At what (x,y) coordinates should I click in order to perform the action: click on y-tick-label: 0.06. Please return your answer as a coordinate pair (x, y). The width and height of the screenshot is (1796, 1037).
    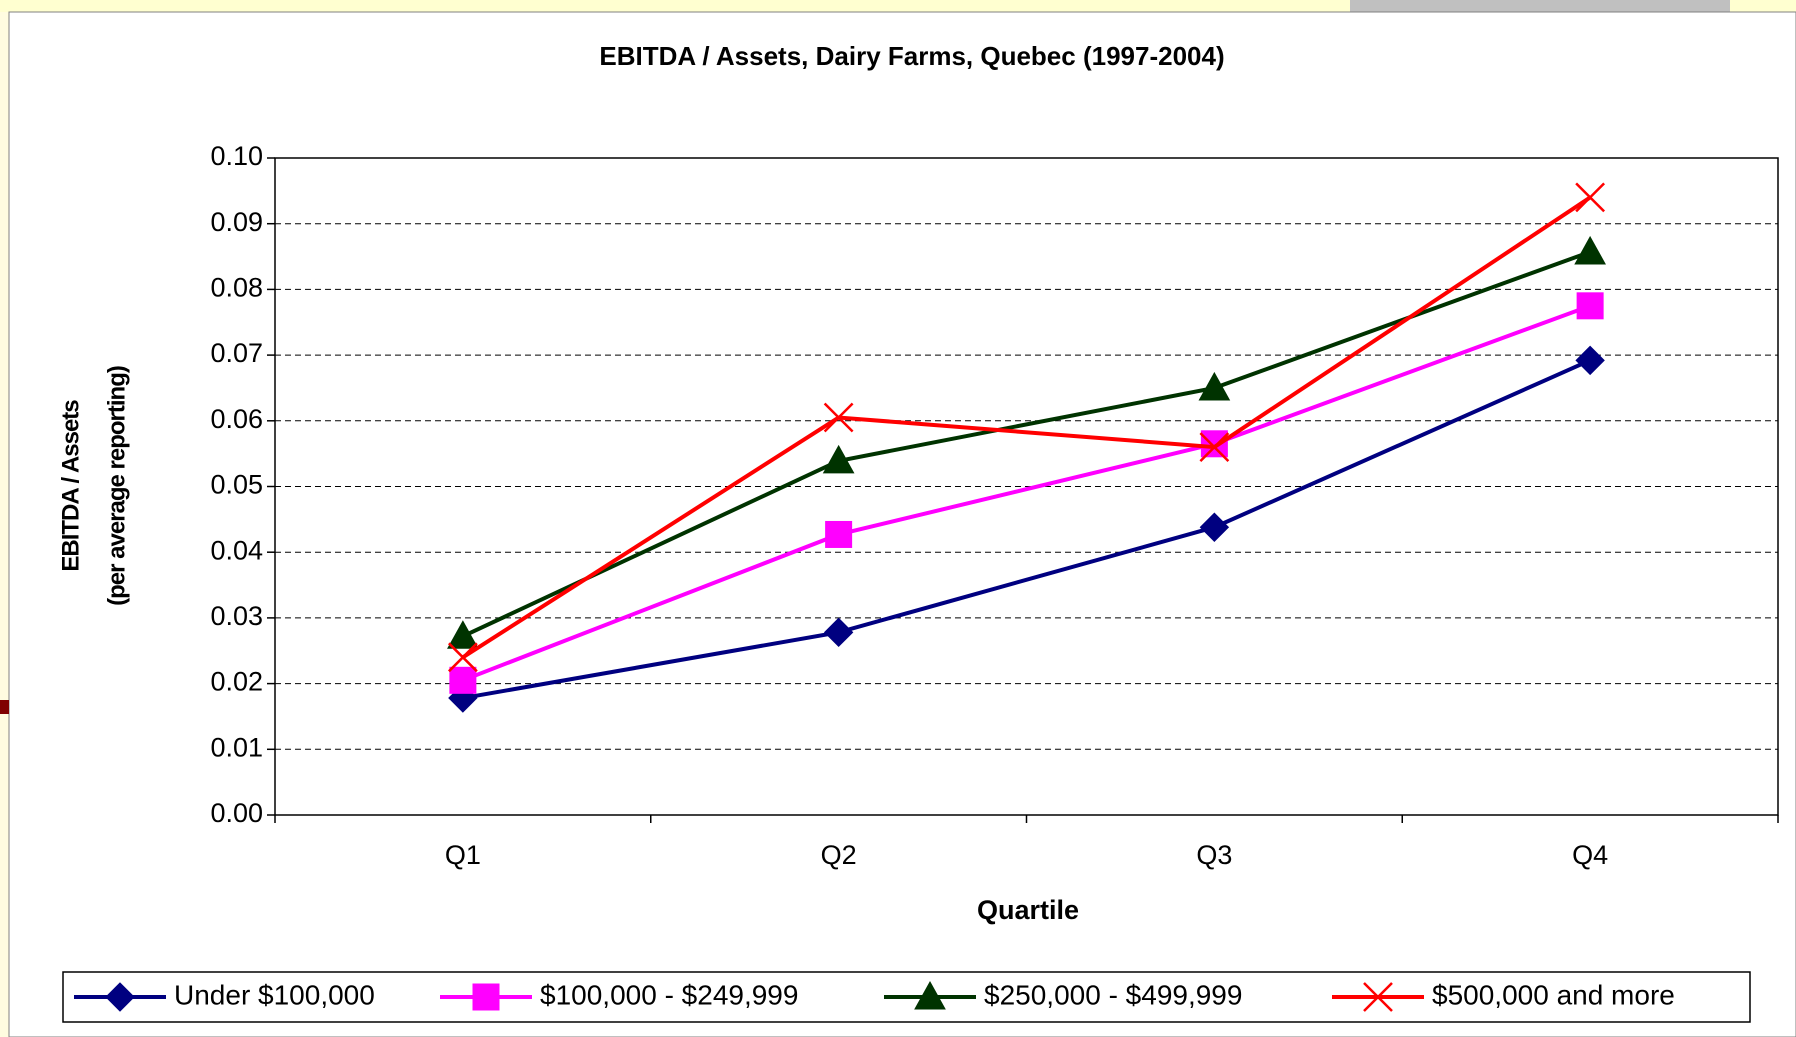
    Looking at the image, I should click on (236, 419).